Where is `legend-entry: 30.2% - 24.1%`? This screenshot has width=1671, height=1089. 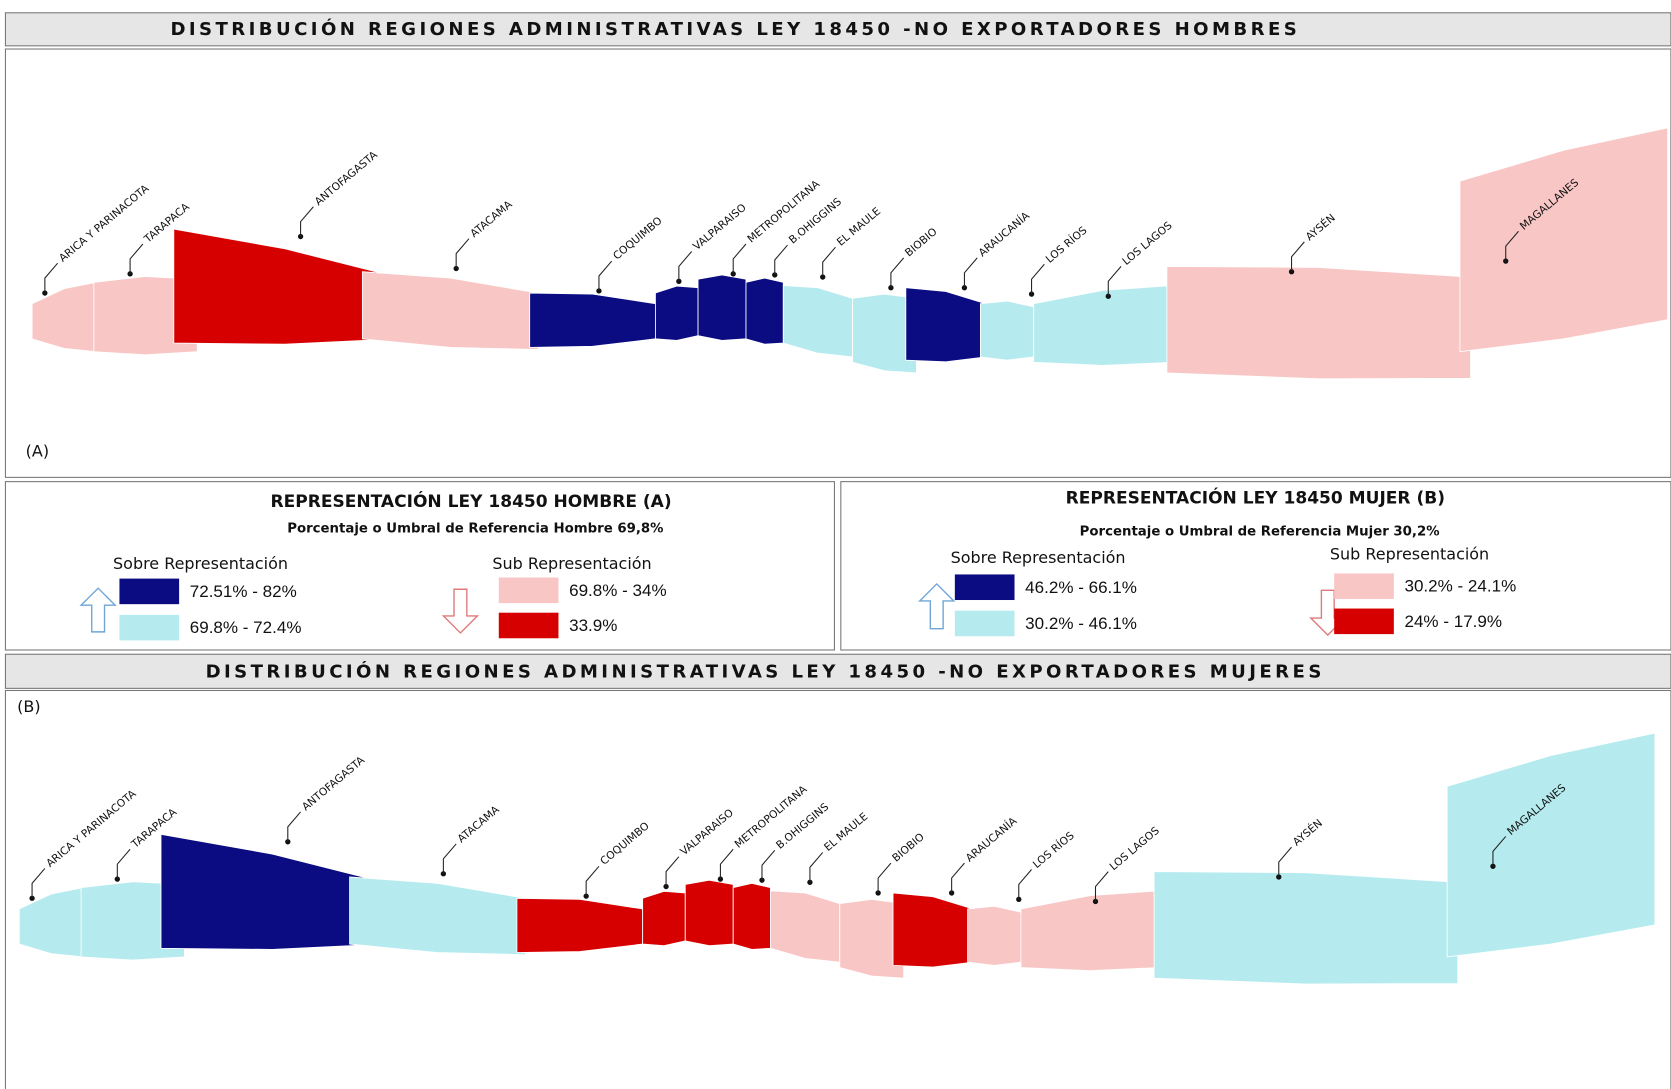
legend-entry: 30.2% - 24.1% is located at coordinates (1461, 586).